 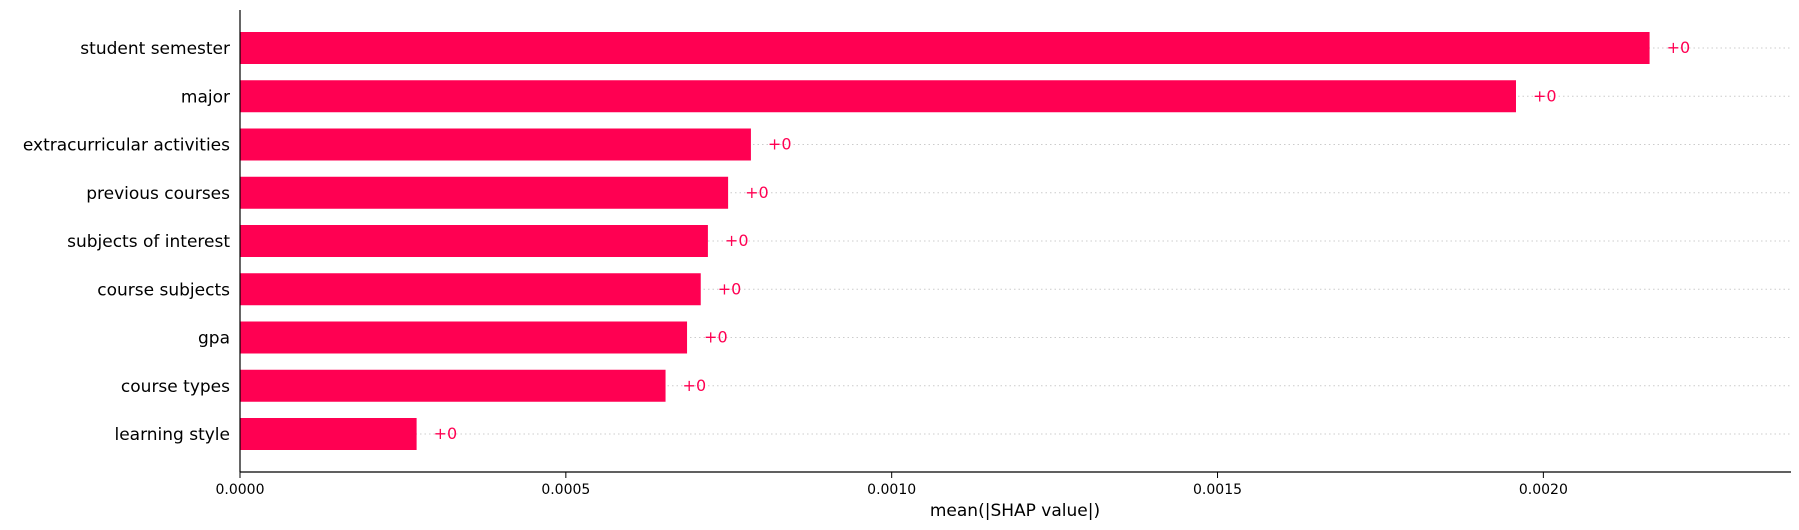 I want to click on x-axis-title: mean(|SHAP value|), so click(x=1015, y=511).